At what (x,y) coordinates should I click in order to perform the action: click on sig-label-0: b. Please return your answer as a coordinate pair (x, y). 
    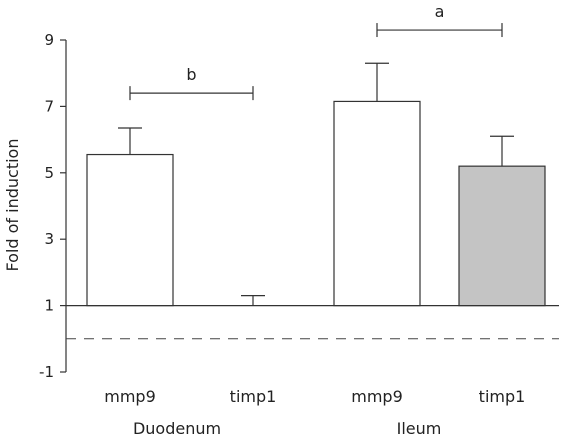
    Looking at the image, I should click on (191, 74).